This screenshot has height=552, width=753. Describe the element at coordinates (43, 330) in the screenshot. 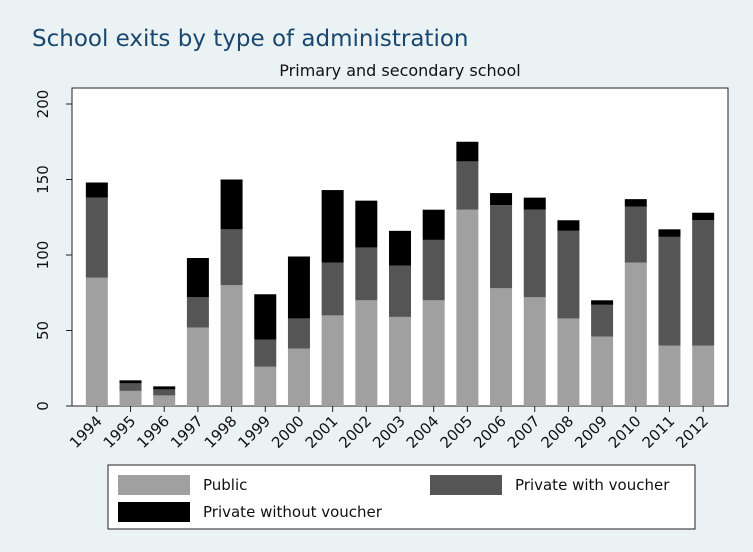

I see `y-tick-label: 50` at that location.